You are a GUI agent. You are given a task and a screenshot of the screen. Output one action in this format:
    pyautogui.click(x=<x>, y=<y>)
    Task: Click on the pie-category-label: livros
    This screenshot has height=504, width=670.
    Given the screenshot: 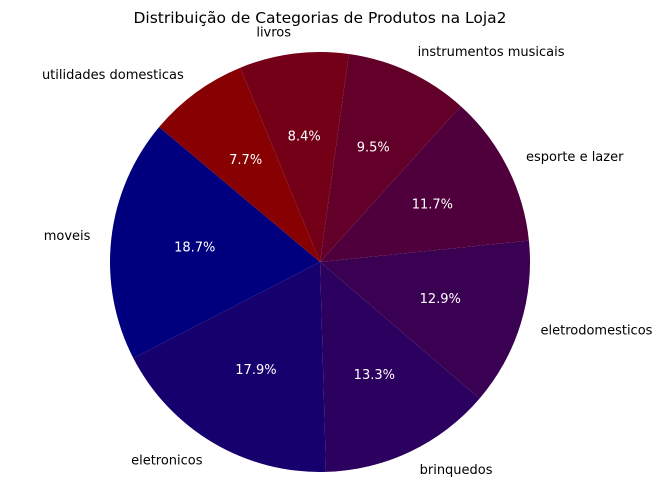 What is the action you would take?
    pyautogui.click(x=273, y=32)
    